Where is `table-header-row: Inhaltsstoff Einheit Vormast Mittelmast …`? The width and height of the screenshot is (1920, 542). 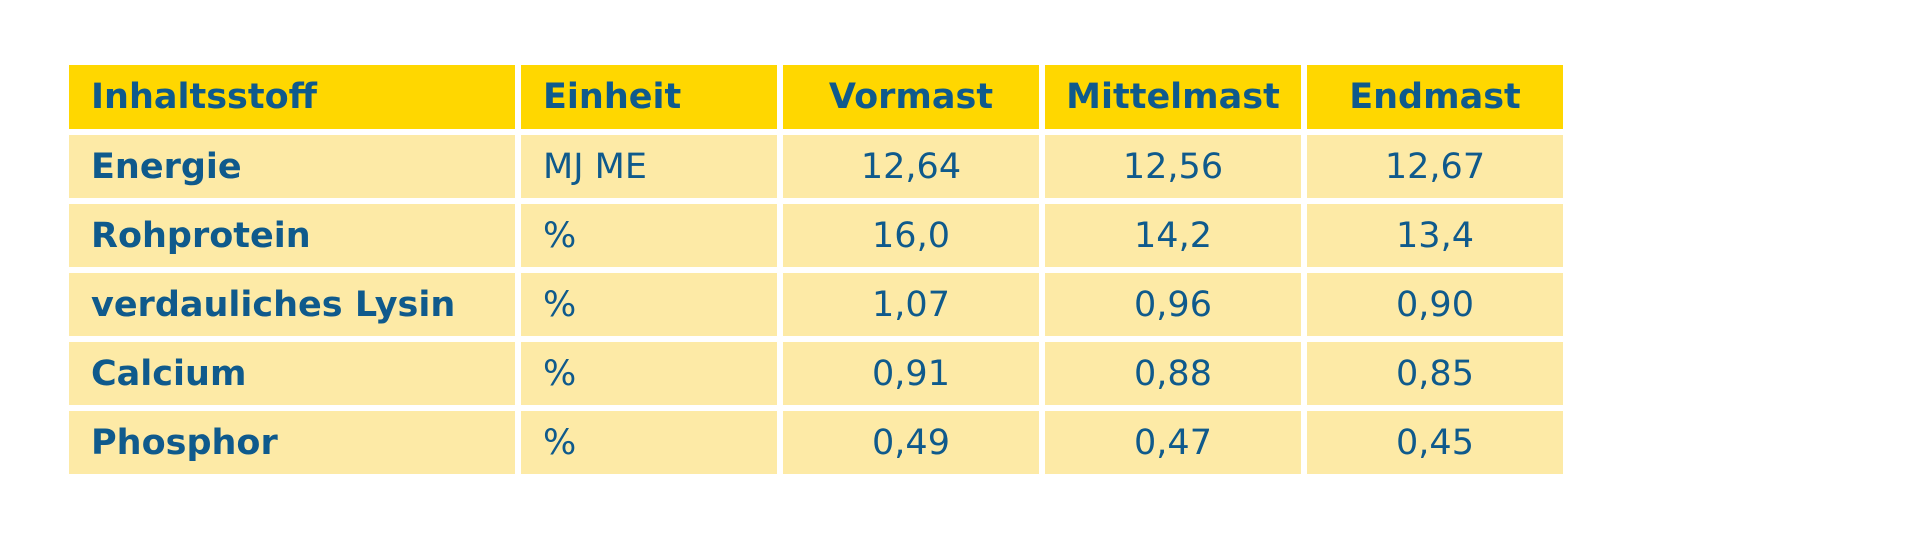
table-header-row: Inhaltsstoff Einheit Vormast Mittelmast … is located at coordinates (816, 97).